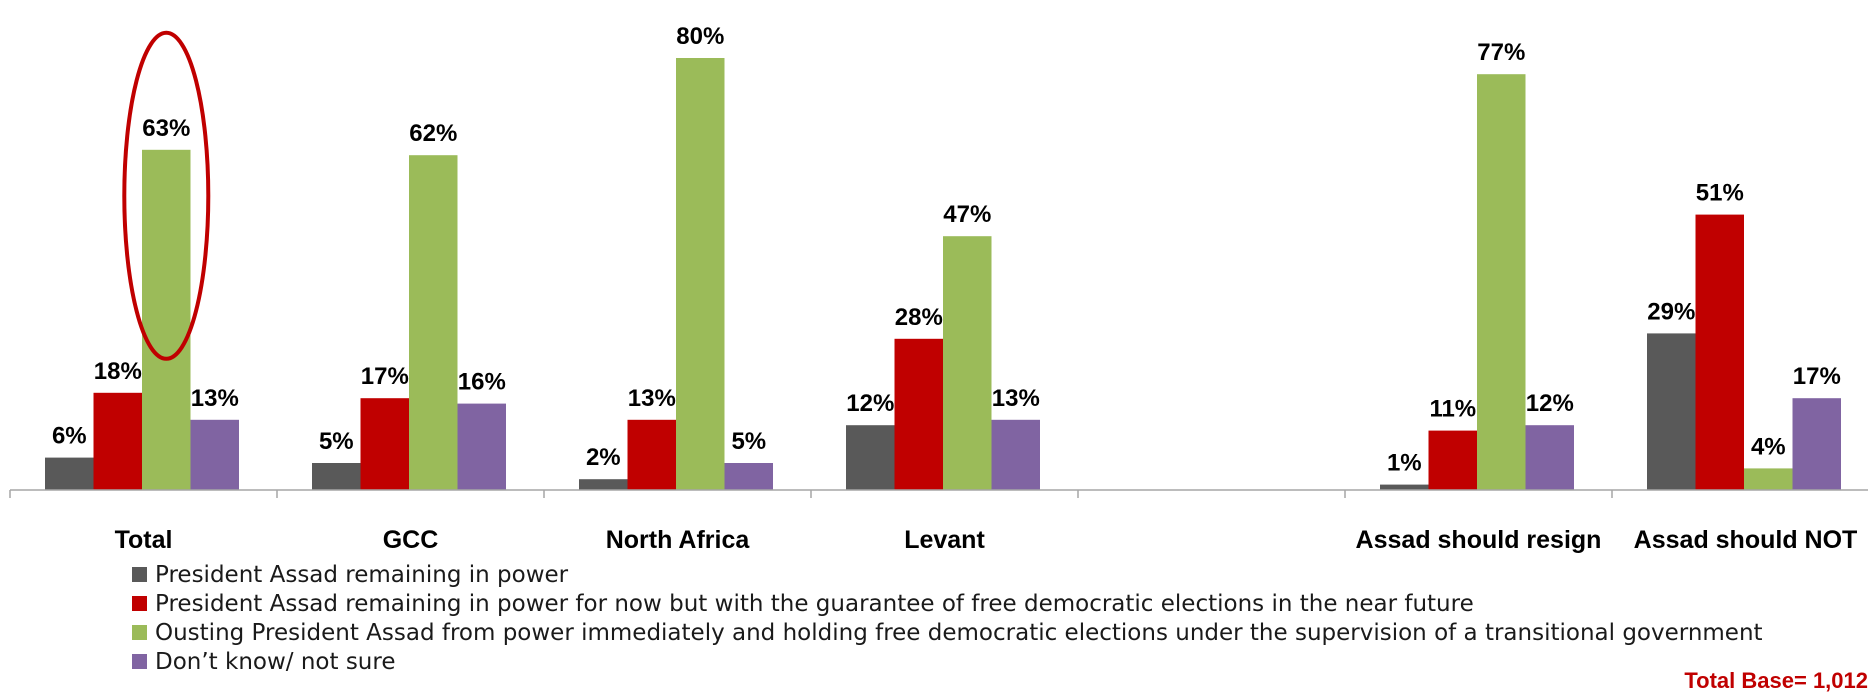 This screenshot has height=693, width=1868. I want to click on x-axis, so click(938, 493).